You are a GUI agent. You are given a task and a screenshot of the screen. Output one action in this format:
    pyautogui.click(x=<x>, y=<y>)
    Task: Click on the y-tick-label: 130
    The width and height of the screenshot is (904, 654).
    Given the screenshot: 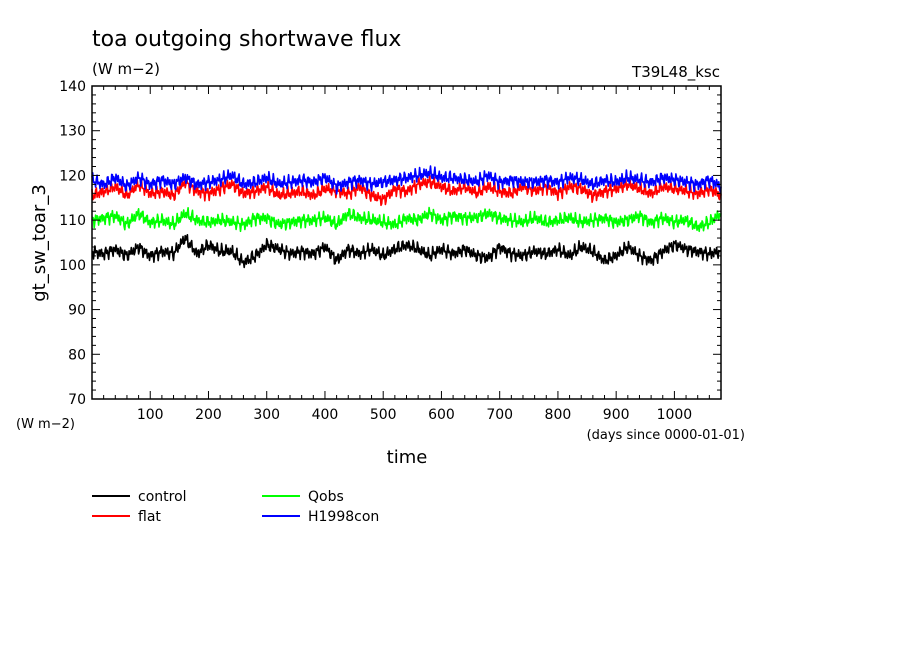 What is the action you would take?
    pyautogui.click(x=72, y=132)
    